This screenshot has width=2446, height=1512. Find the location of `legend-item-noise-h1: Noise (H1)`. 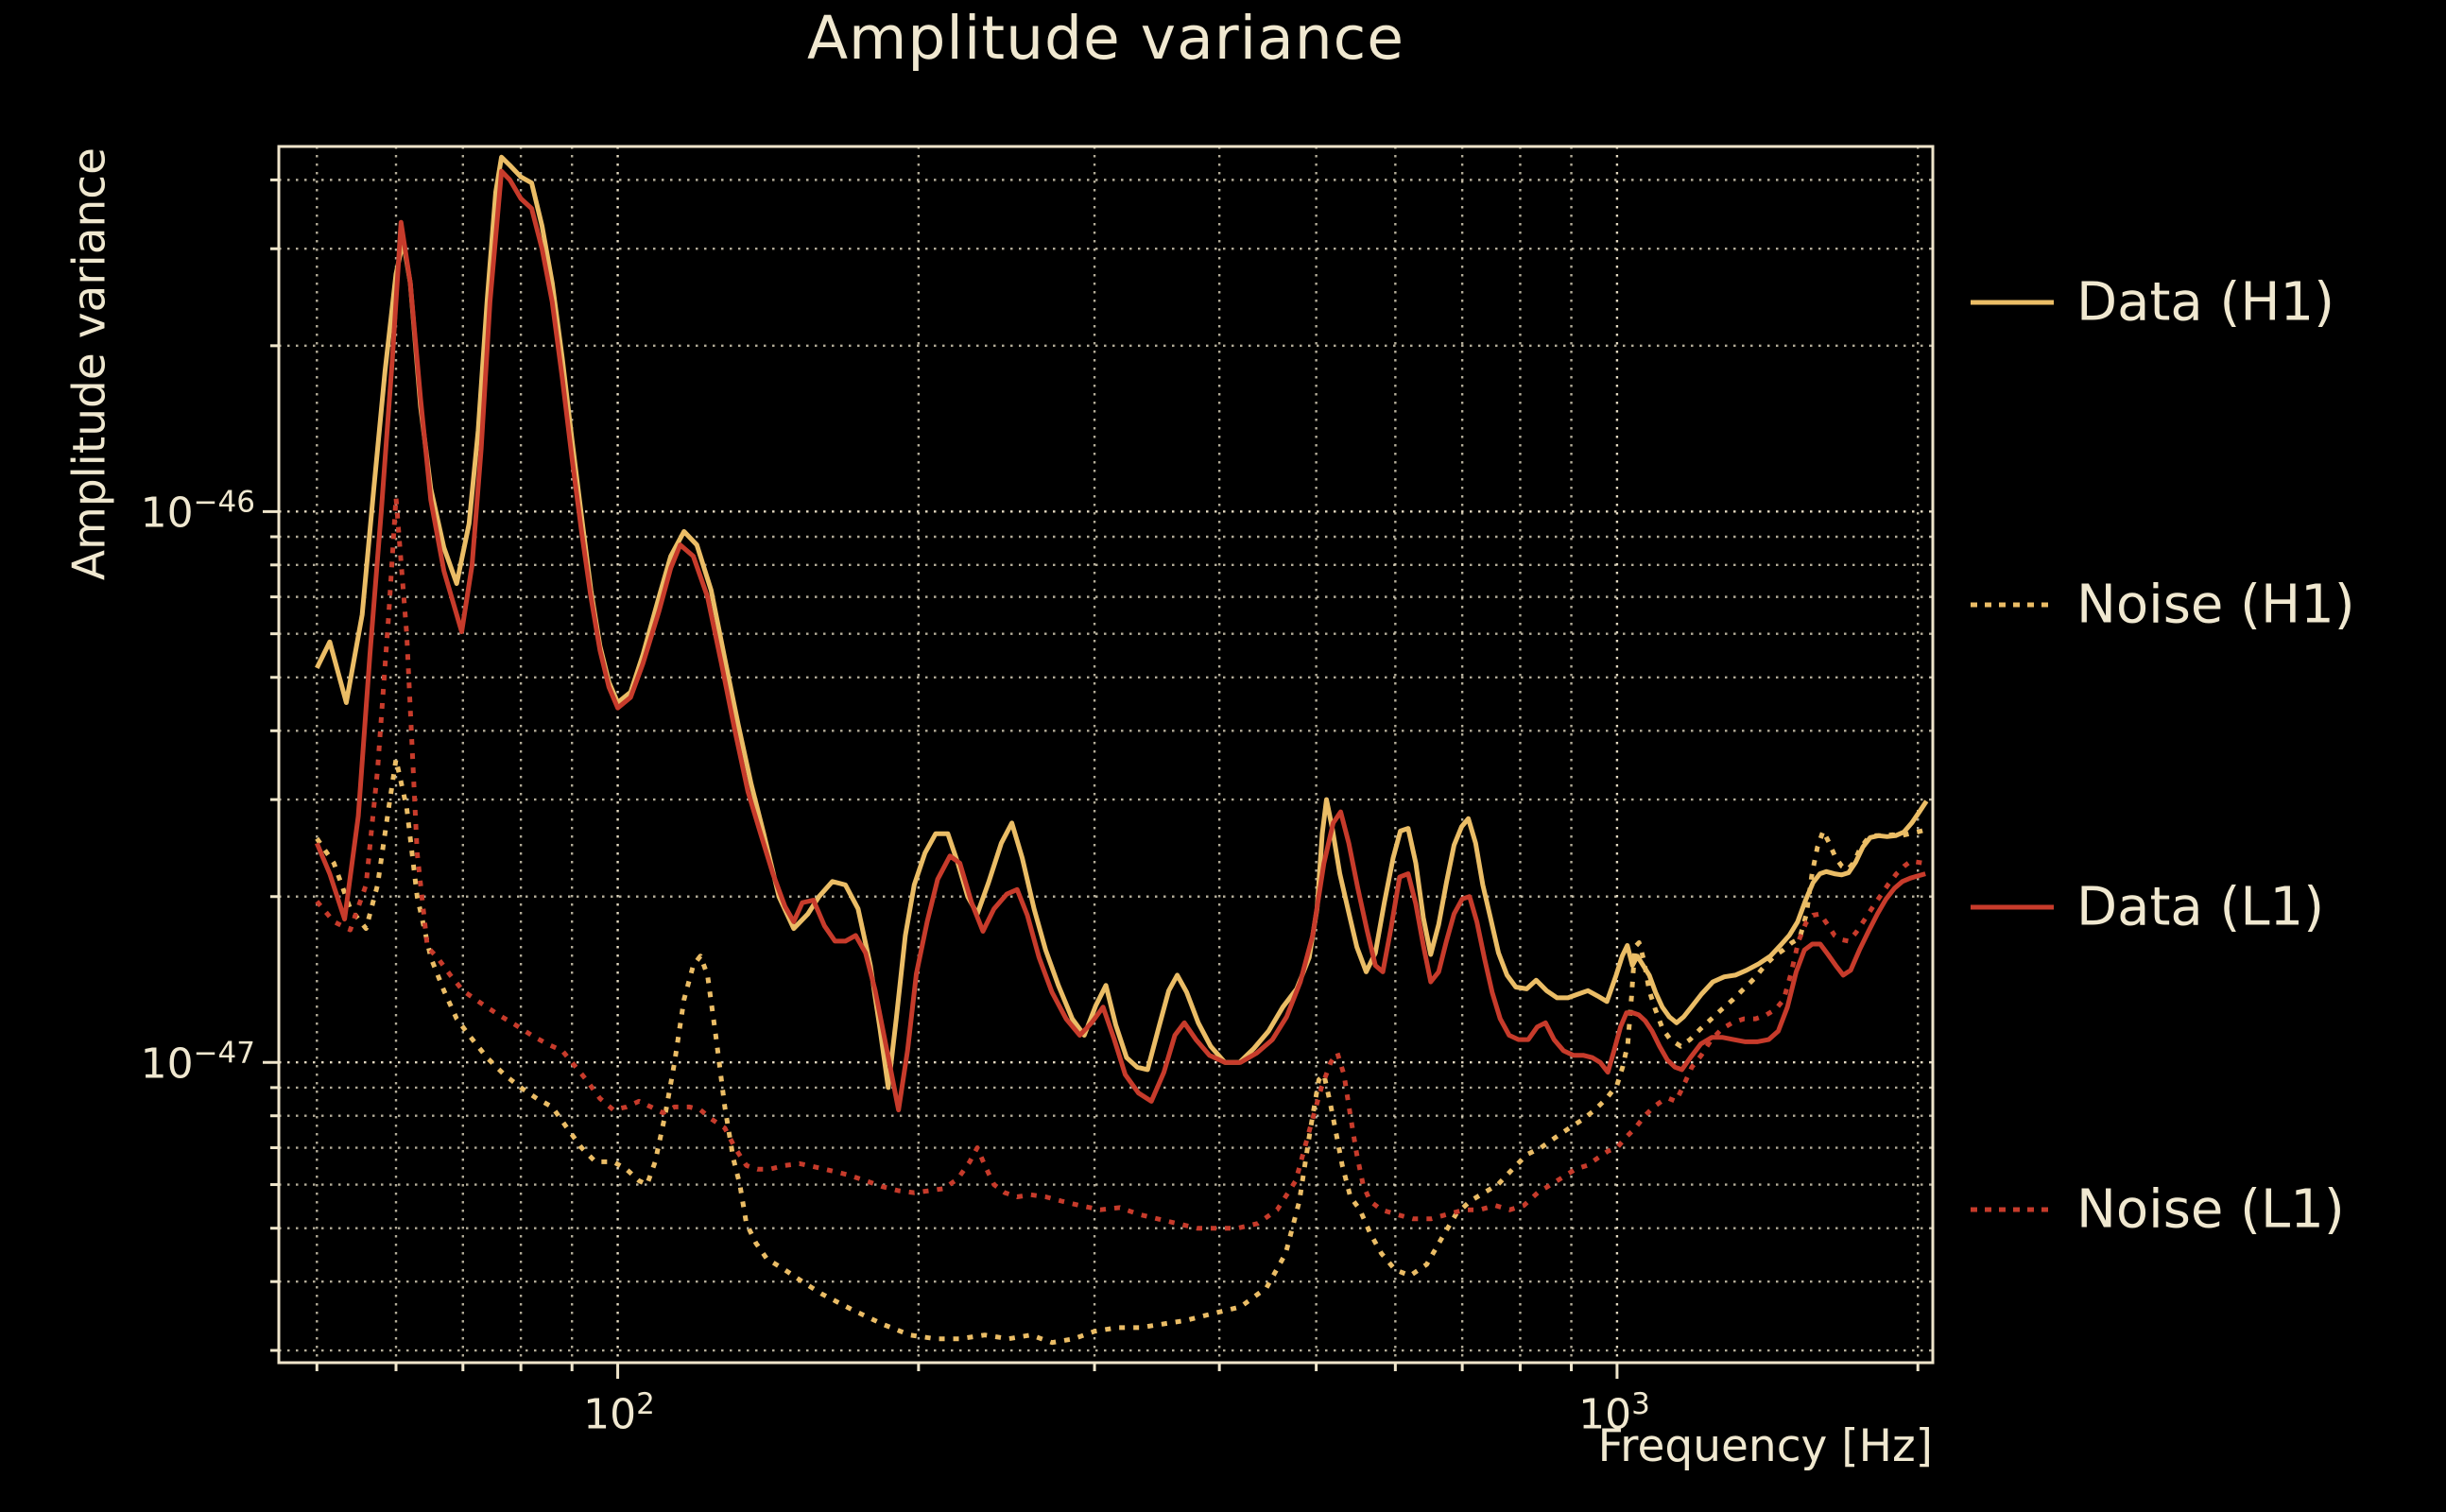

legend-item-noise-h1: Noise (H1) is located at coordinates (2163, 605).